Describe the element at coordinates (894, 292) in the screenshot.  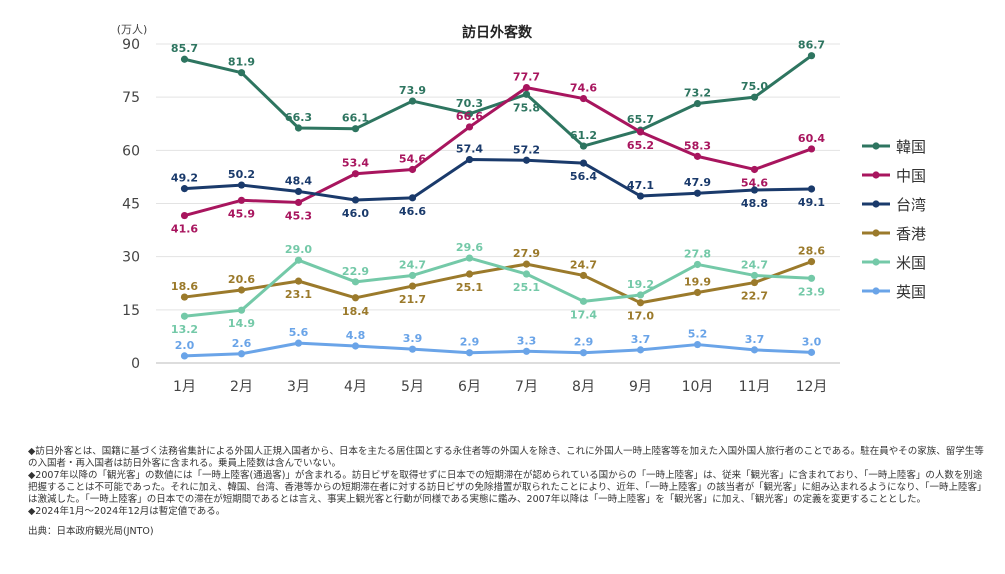
I see `legend-item: 英国` at that location.